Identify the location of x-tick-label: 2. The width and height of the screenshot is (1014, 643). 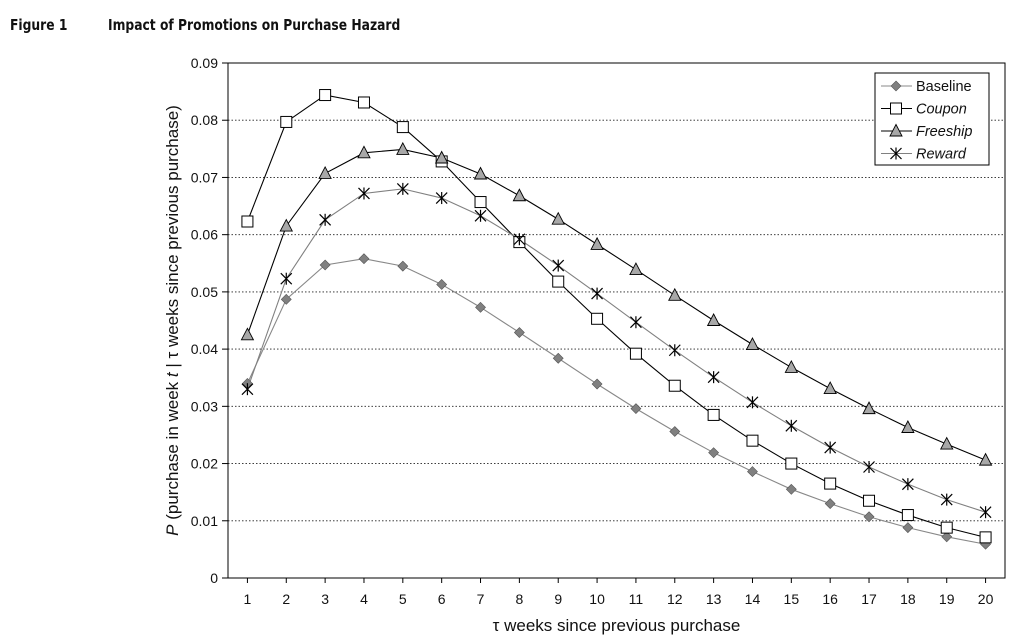
(286, 599).